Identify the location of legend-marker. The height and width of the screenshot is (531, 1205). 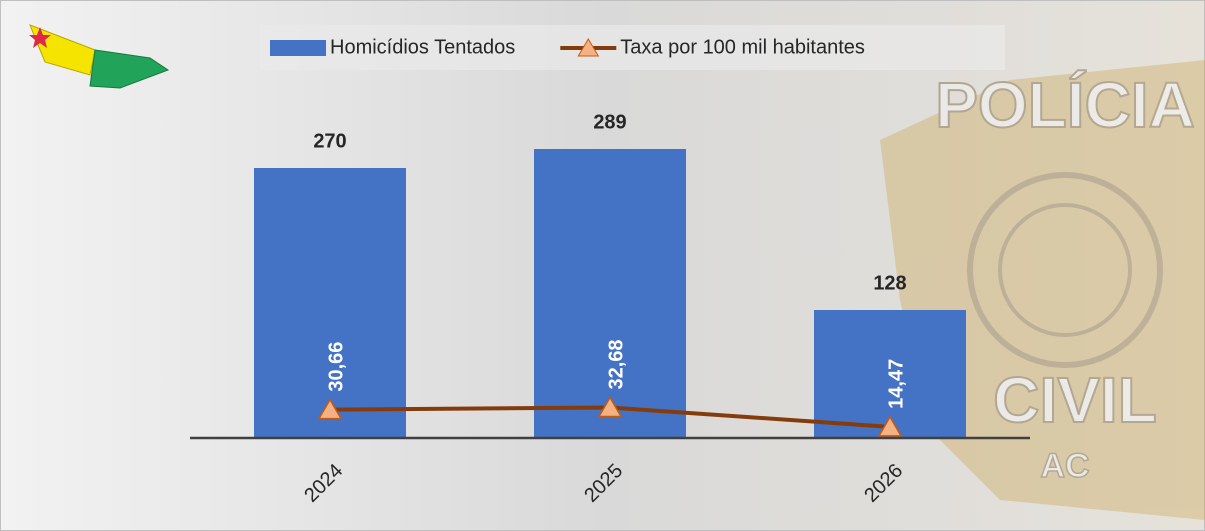
(588, 47).